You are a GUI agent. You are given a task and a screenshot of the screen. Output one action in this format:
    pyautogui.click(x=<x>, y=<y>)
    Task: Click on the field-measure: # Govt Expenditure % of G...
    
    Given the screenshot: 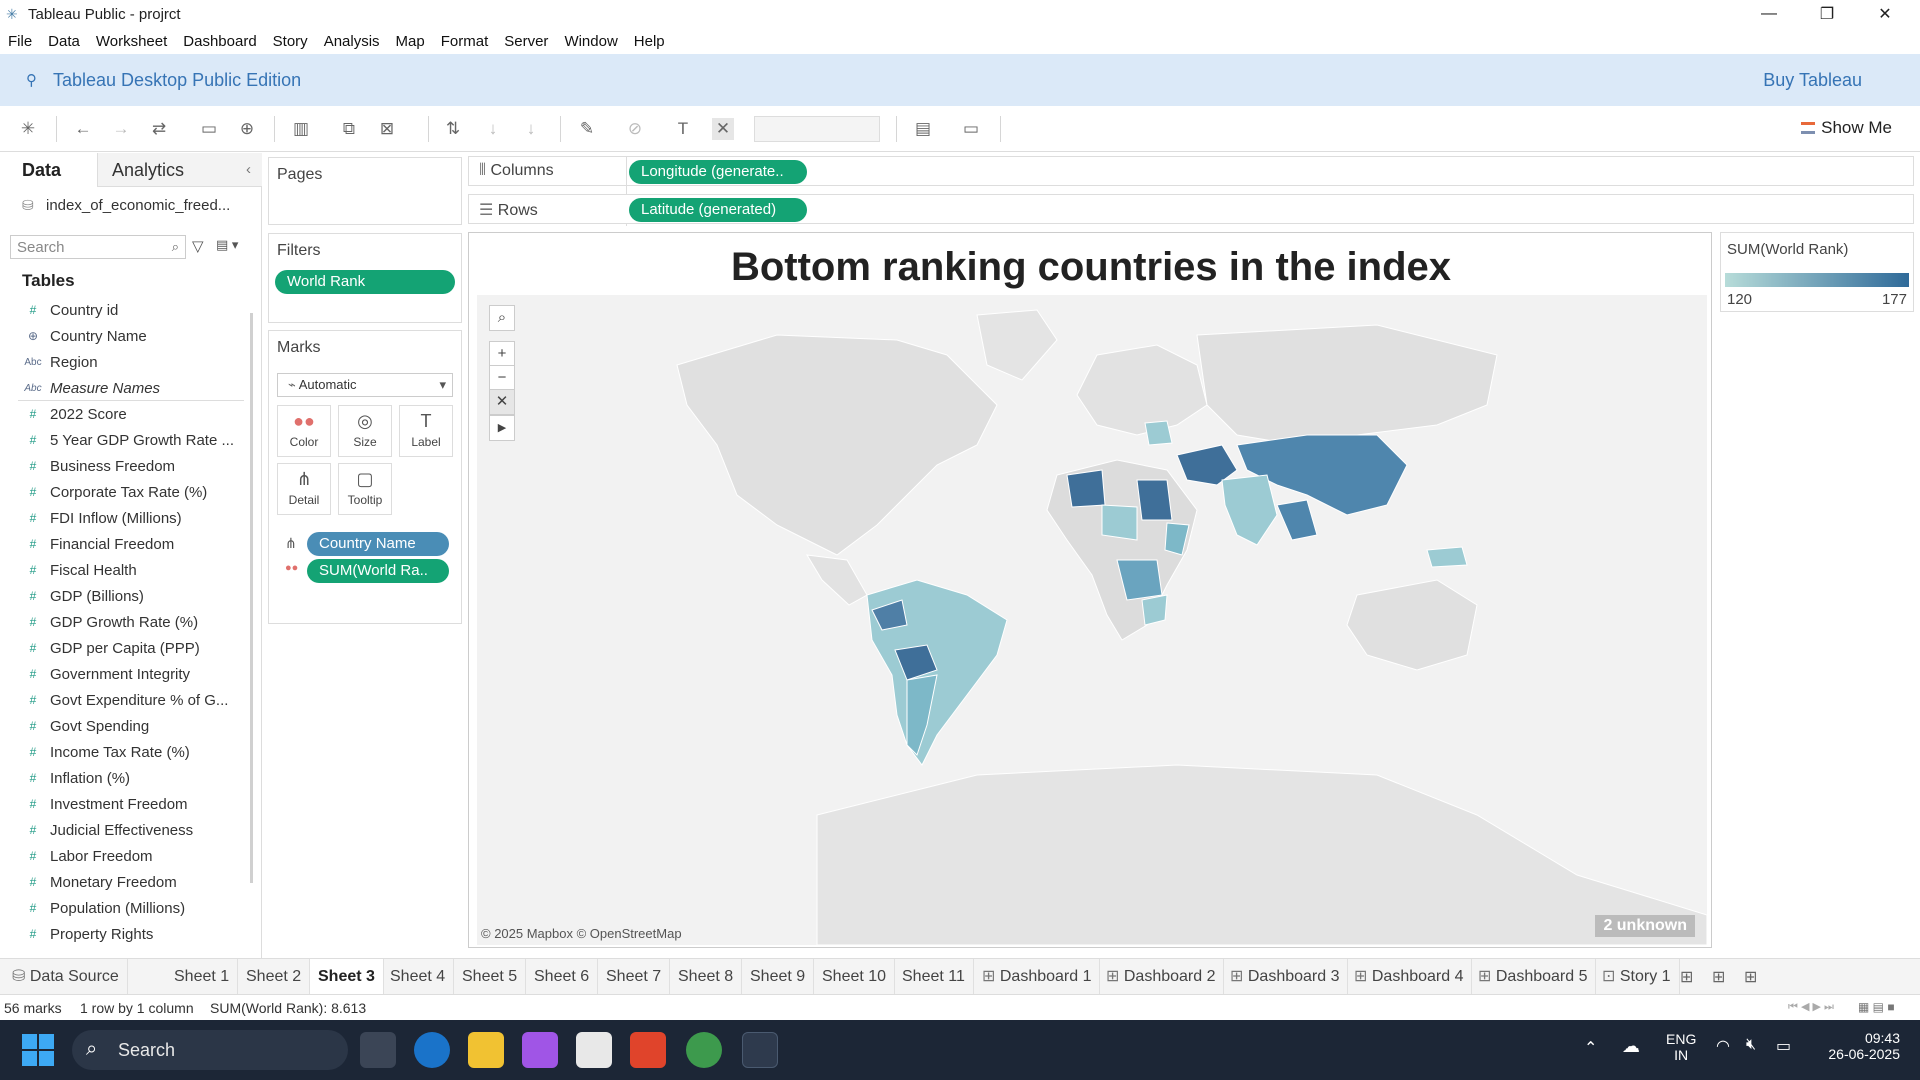 What is the action you would take?
    pyautogui.click(x=125, y=700)
    